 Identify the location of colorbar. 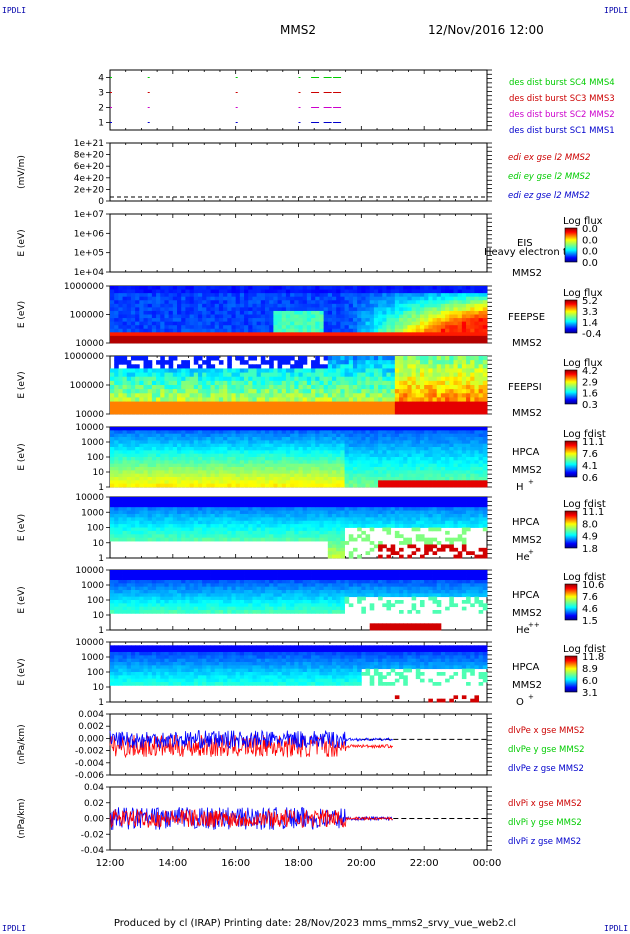
(571, 387).